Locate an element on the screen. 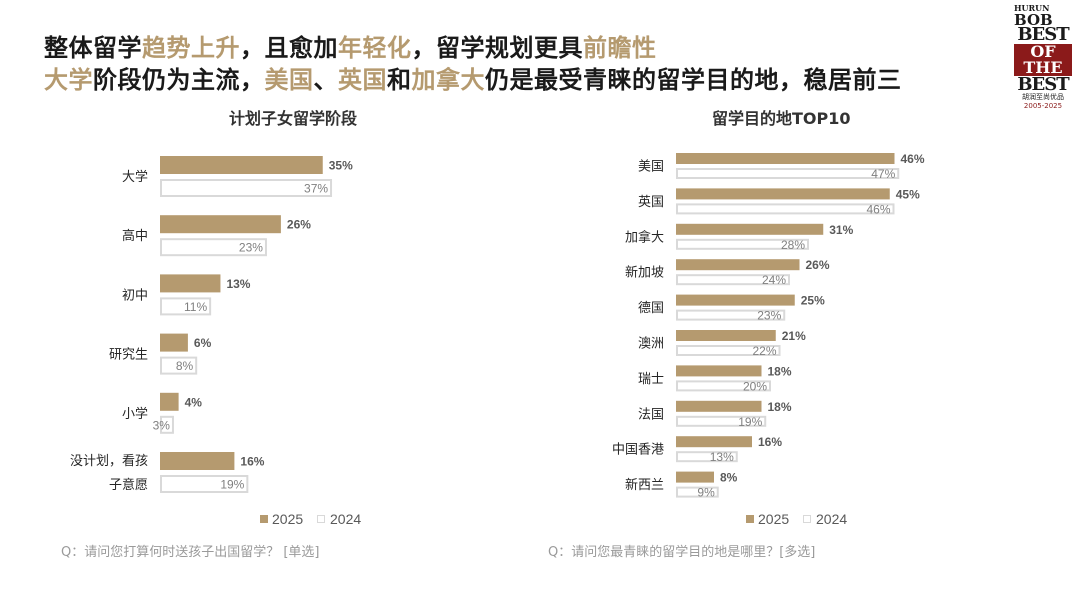 Image resolution: width=1080 pixels, height=608 pixels. stage-category-label: 研究生 is located at coordinates (128, 355).